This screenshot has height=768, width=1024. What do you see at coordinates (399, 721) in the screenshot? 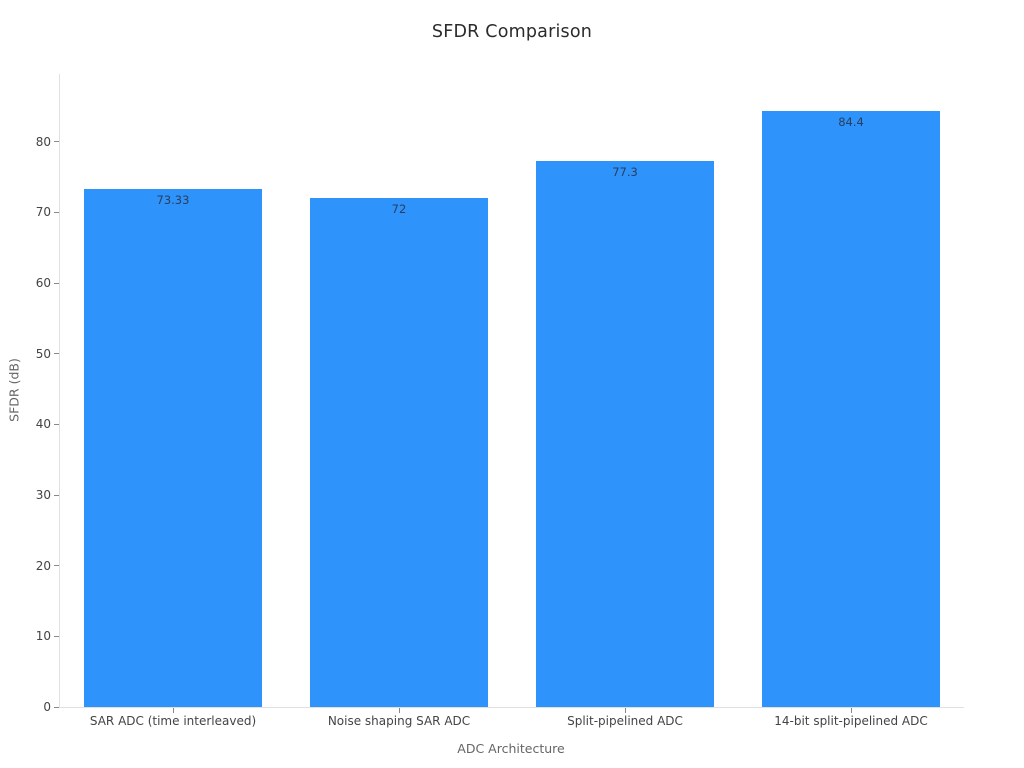
I see `x-category-label-1: Noise shaping SAR ADC` at bounding box center [399, 721].